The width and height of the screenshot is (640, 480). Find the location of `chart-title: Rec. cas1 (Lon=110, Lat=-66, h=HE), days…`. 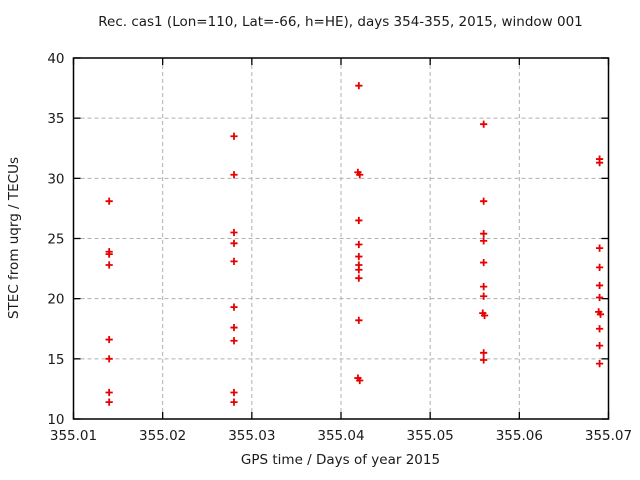

chart-title: Rec. cas1 (Lon=110, Lat=-66, h=HE), days… is located at coordinates (340, 22).